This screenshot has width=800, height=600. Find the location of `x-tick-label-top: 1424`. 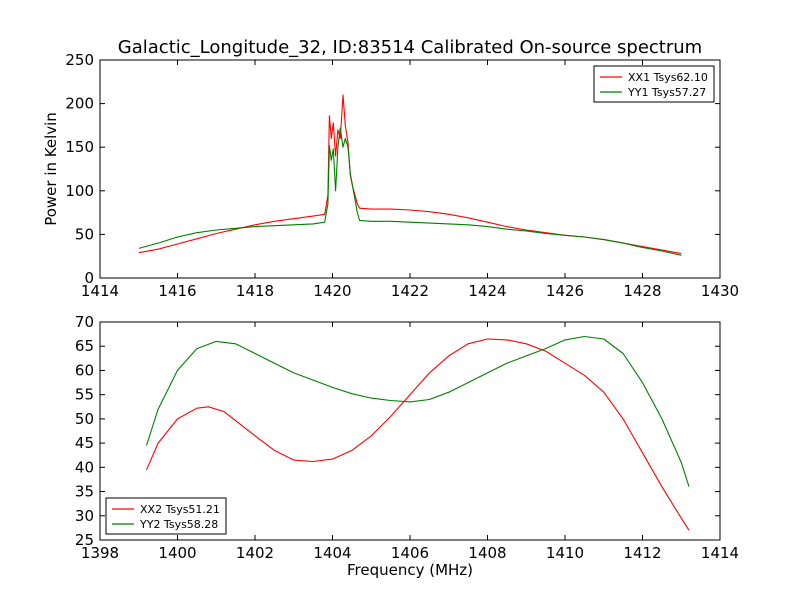

x-tick-label-top: 1424 is located at coordinates (487, 291).